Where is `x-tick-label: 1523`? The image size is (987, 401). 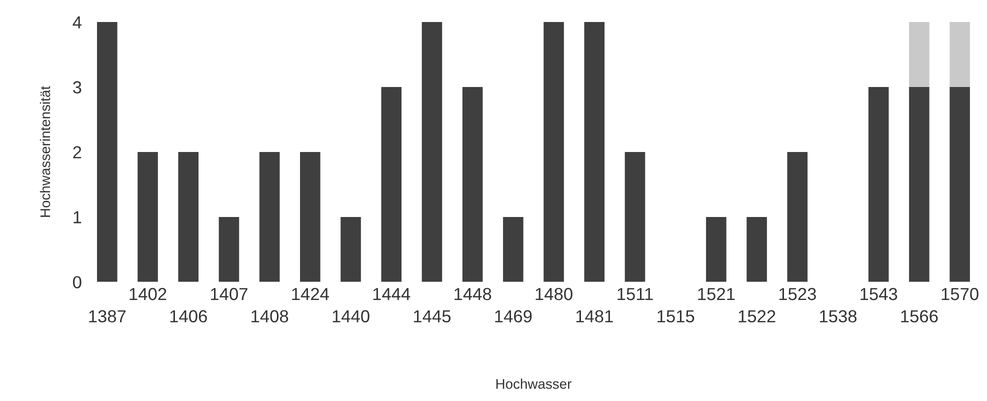 x-tick-label: 1523 is located at coordinates (797, 294).